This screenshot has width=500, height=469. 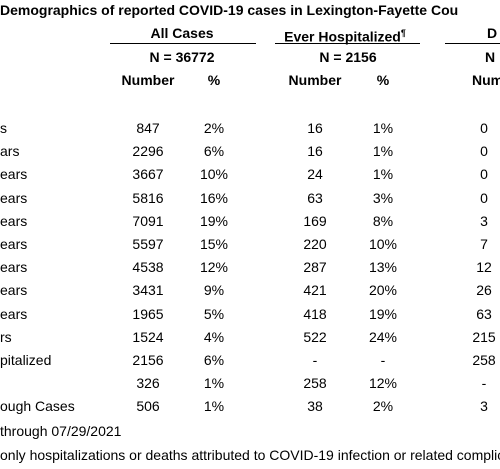 What do you see at coordinates (61, 431) in the screenshot?
I see `footnote: through 07/29/2021` at bounding box center [61, 431].